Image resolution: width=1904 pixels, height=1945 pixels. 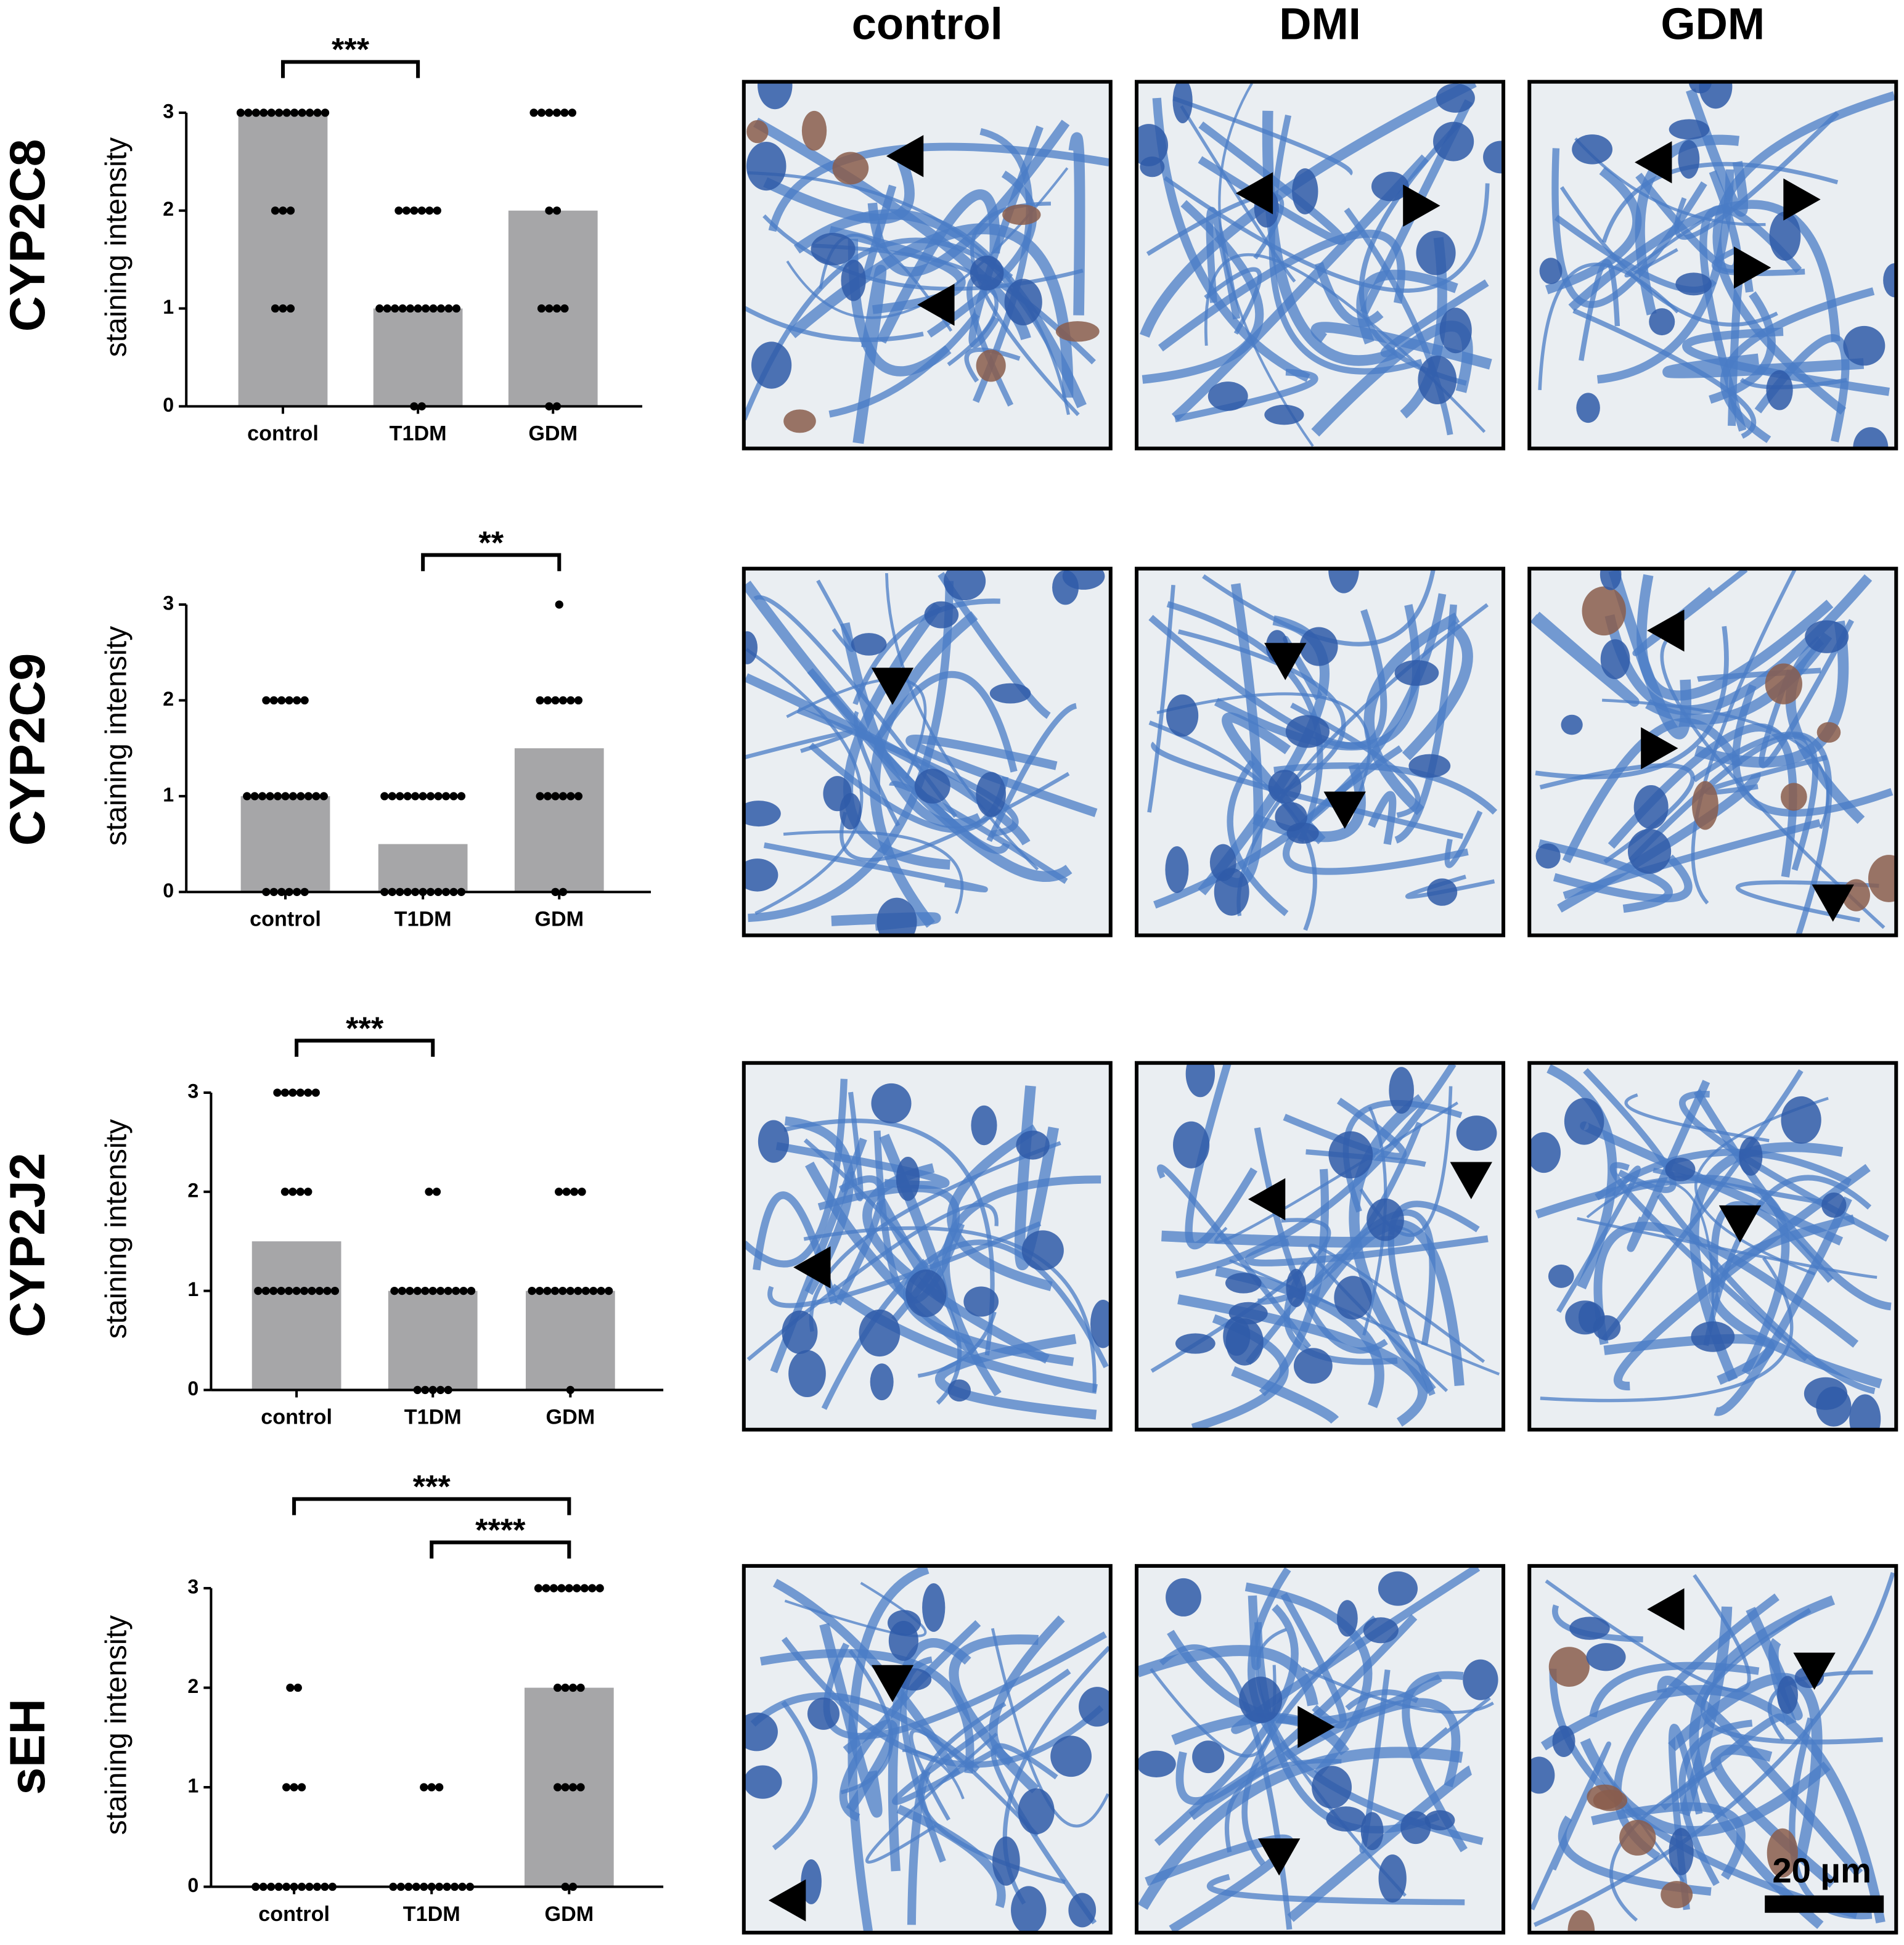 I want to click on tissue, so click(x=1320, y=752).